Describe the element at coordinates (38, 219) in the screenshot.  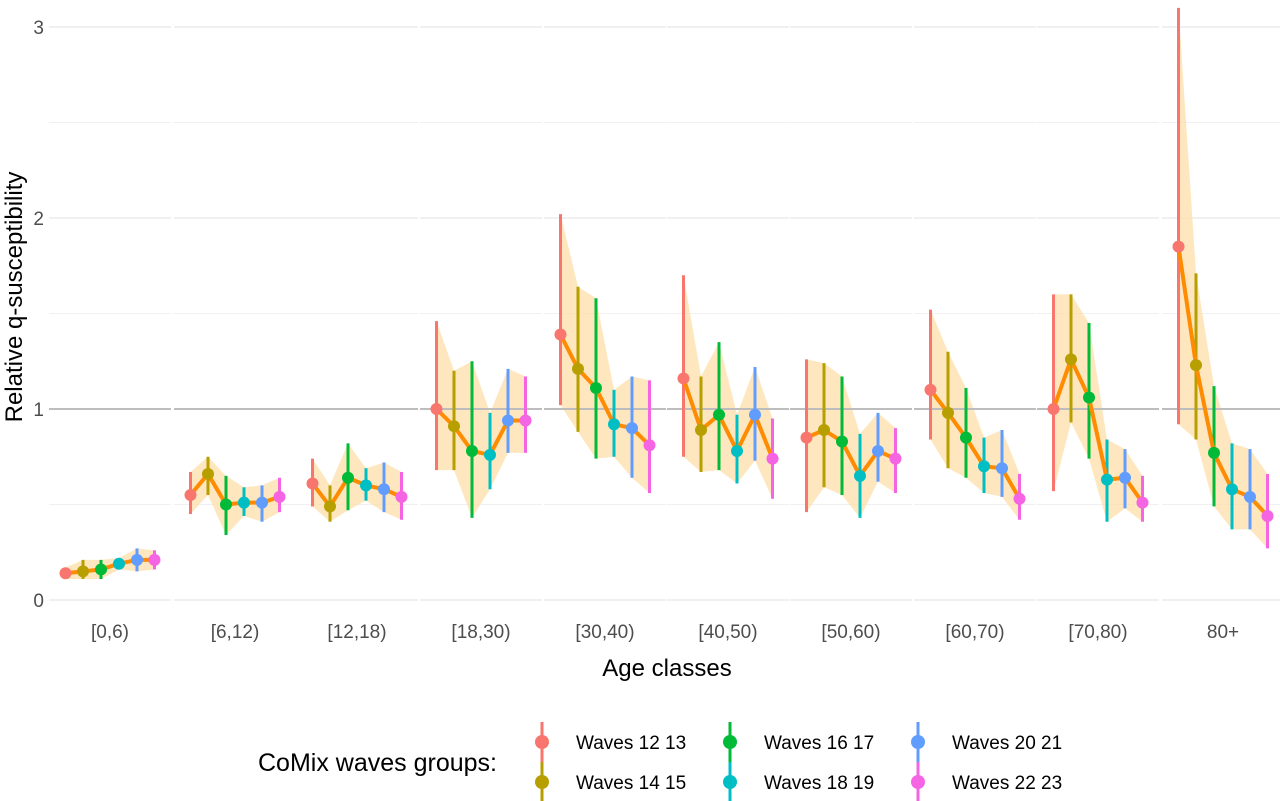
I see `y-tick-label: 2` at that location.